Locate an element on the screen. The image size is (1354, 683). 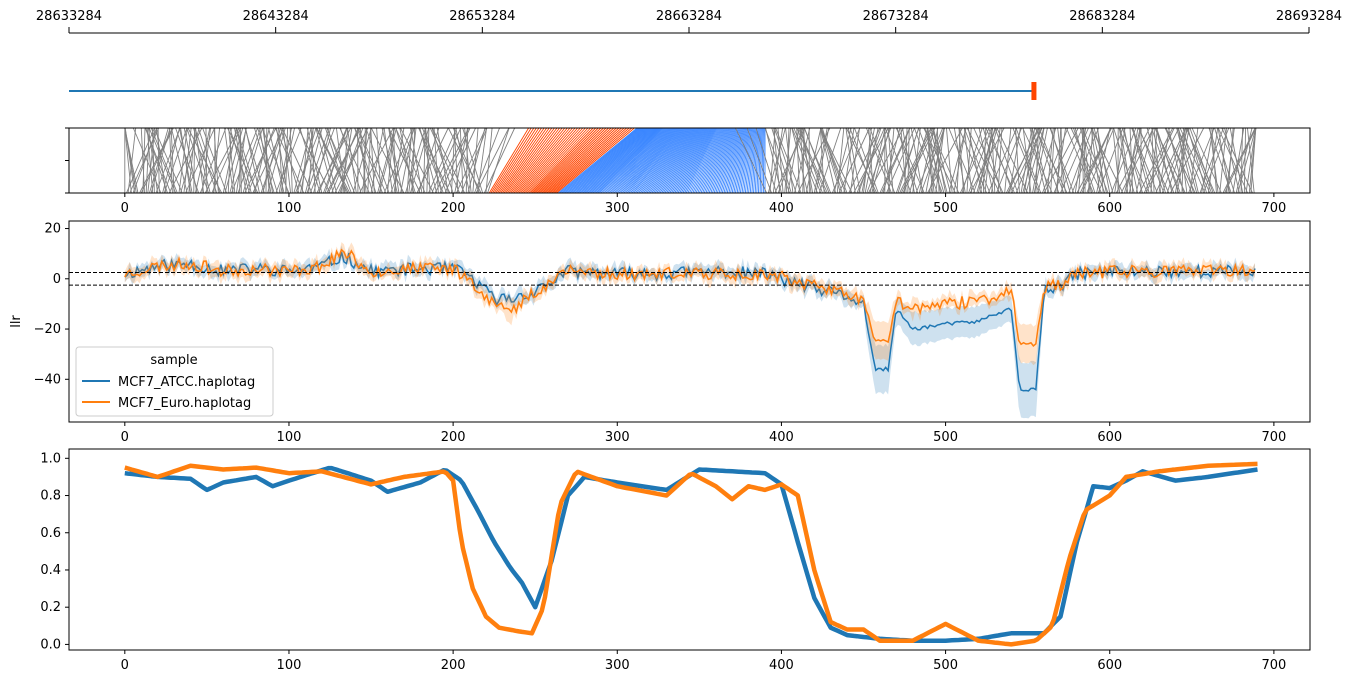
x-tick-label: 0 is located at coordinates (125, 437).